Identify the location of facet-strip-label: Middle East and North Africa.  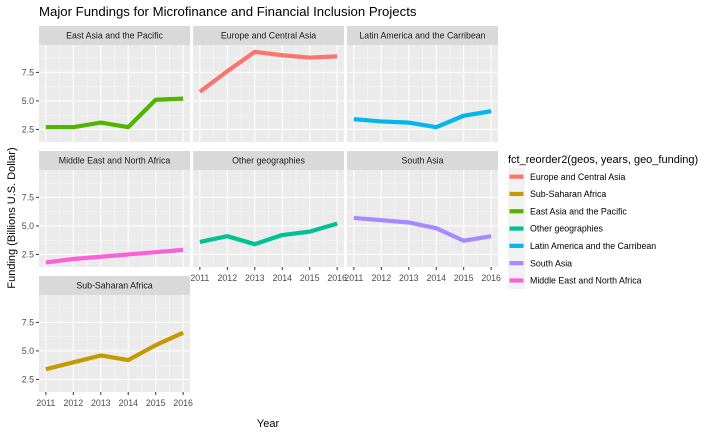
(115, 161).